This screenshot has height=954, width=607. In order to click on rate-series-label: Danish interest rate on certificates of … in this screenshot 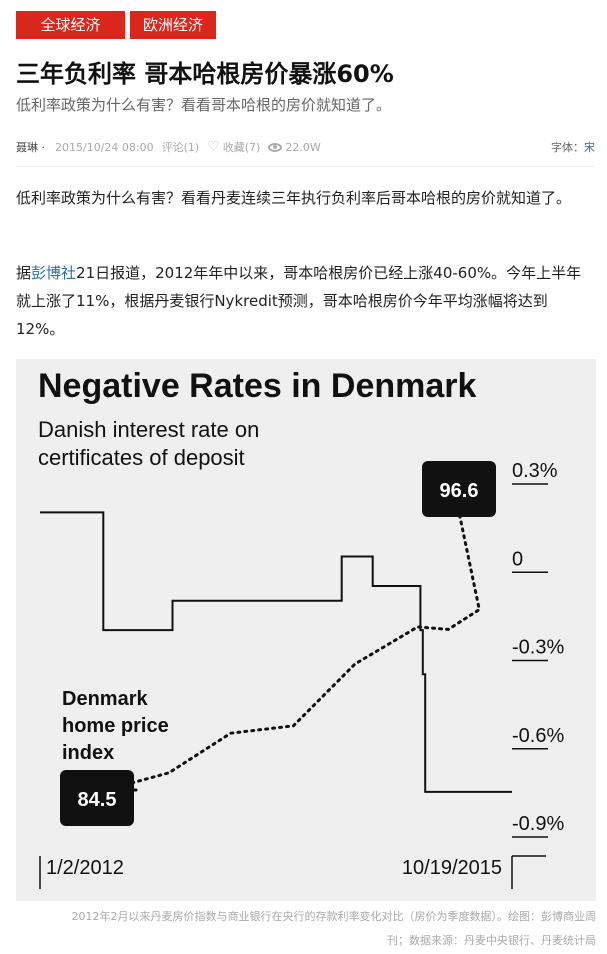, I will do `click(151, 443)`.